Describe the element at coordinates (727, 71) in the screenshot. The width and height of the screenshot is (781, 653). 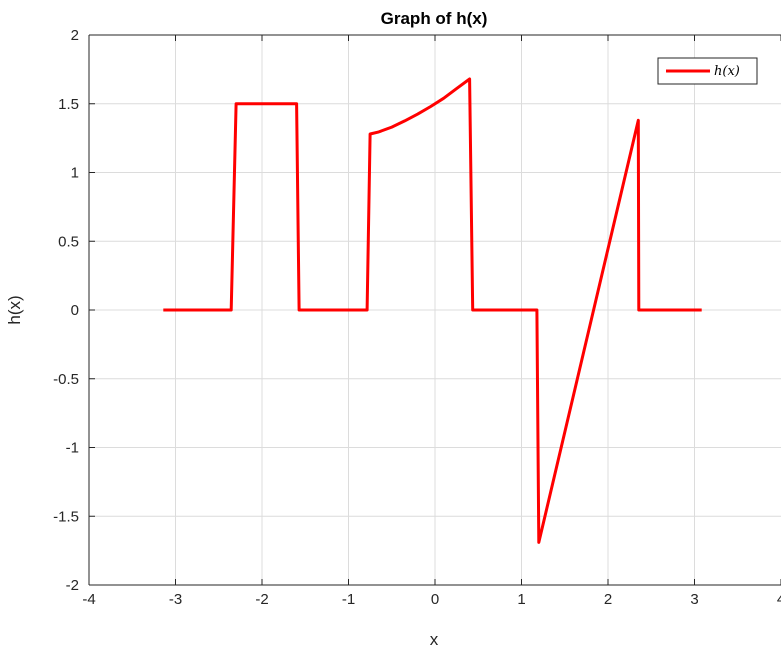
I see `legend-entry-label: h(x)` at that location.